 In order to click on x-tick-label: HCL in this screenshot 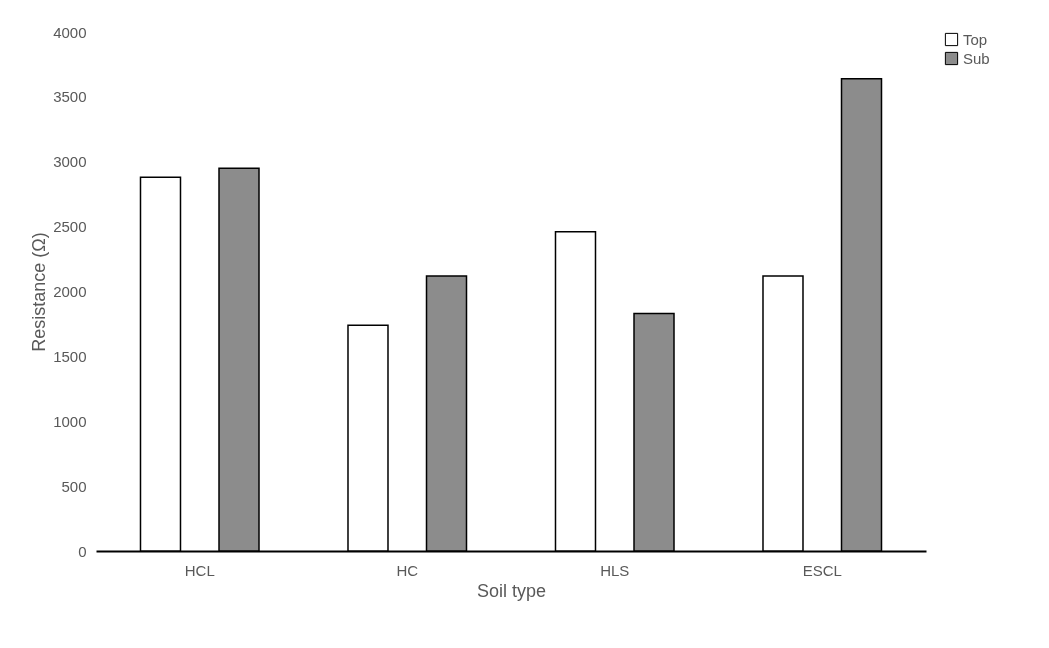, I will do `click(199, 570)`.